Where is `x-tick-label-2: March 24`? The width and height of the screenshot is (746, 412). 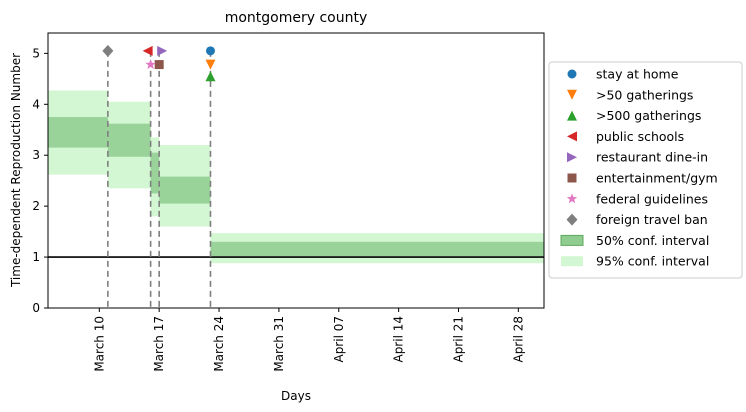
x-tick-label-2: March 24 is located at coordinates (219, 344).